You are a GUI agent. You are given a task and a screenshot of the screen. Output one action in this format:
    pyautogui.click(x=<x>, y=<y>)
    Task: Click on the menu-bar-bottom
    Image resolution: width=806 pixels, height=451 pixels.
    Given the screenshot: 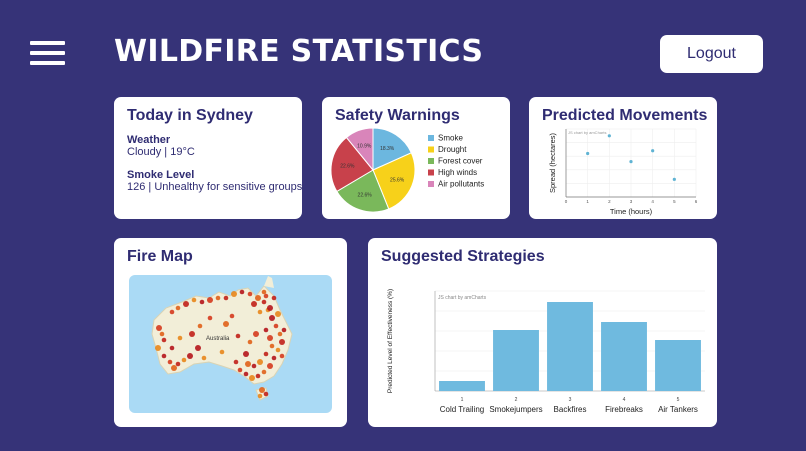 What is the action you would take?
    pyautogui.click(x=47, y=63)
    